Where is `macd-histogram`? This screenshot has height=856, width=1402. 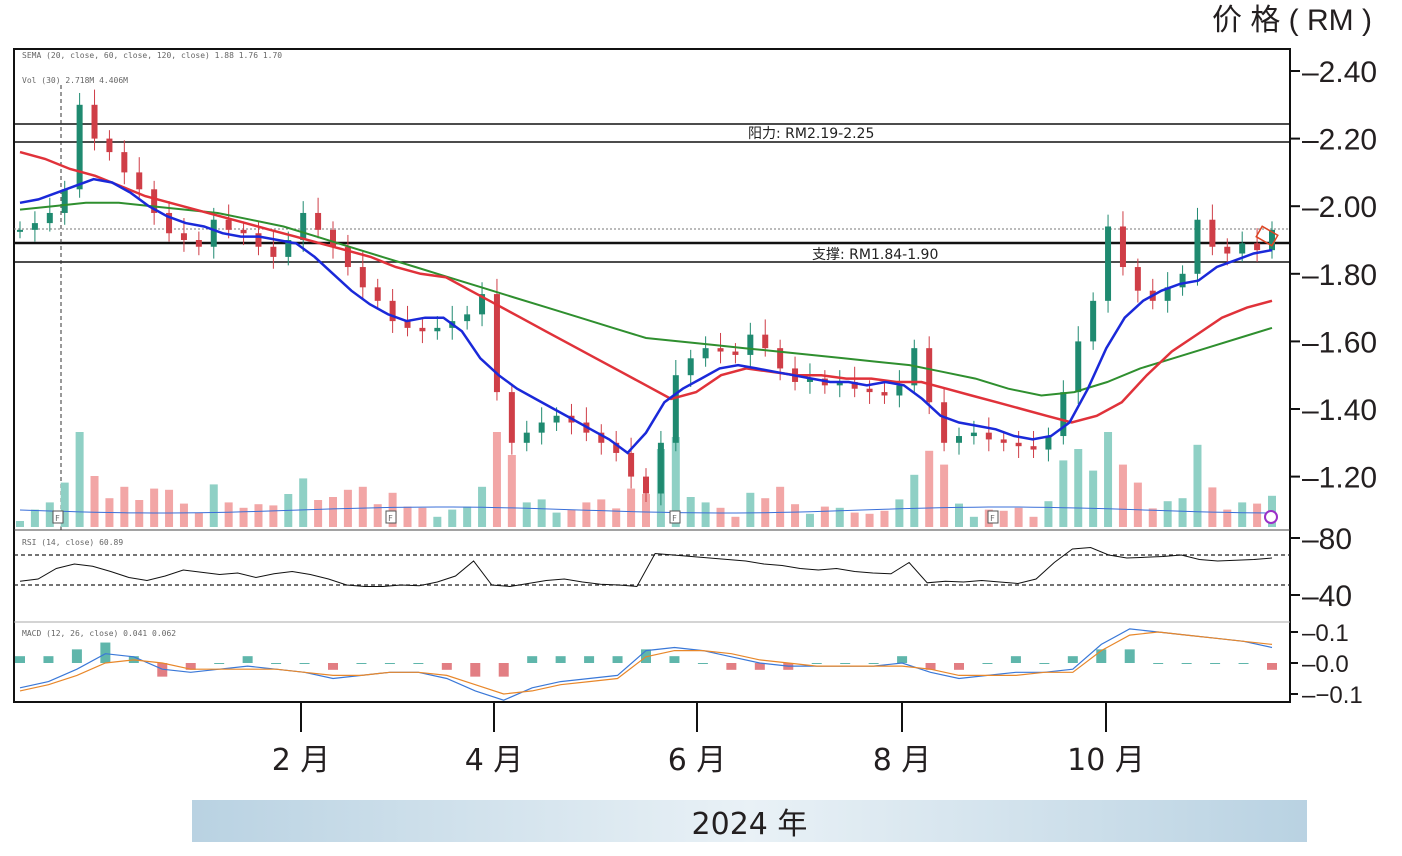 macd-histogram is located at coordinates (646, 659).